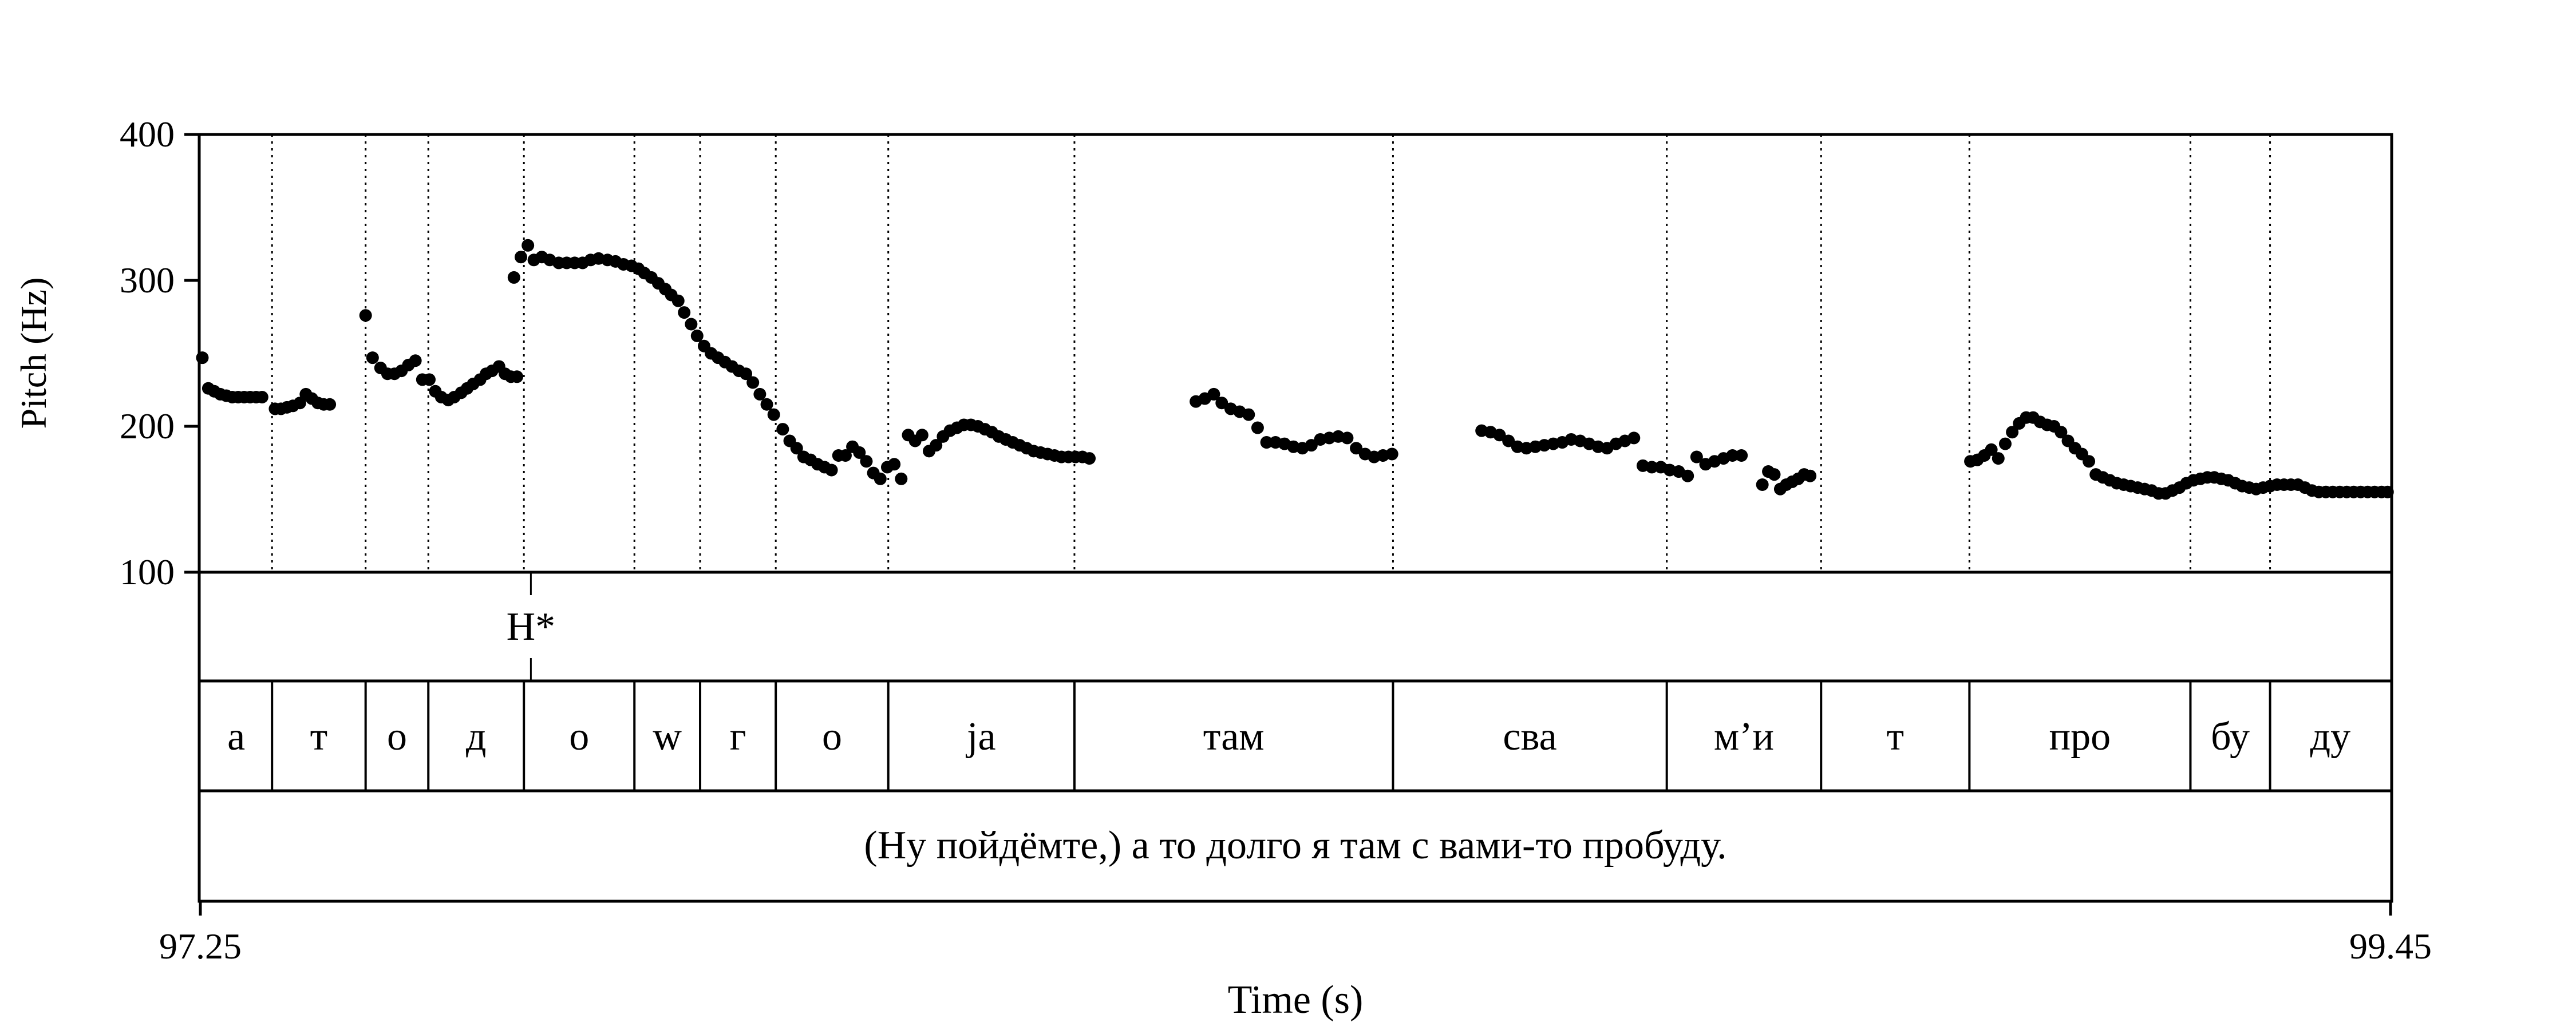  Describe the element at coordinates (980, 737) in the screenshot. I see `segment-label: ja` at that location.